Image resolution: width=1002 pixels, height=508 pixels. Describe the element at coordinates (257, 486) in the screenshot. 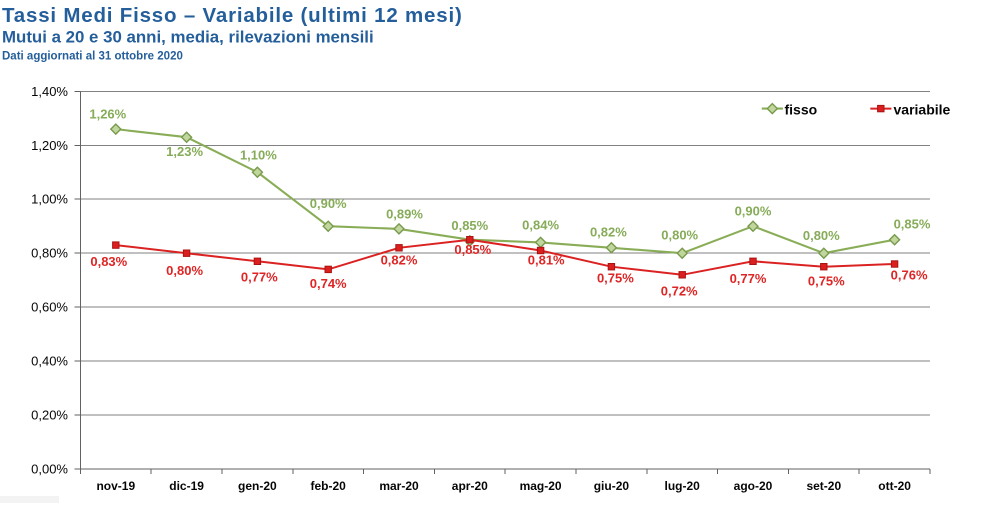

I see `svg-text: gen-20` at that location.